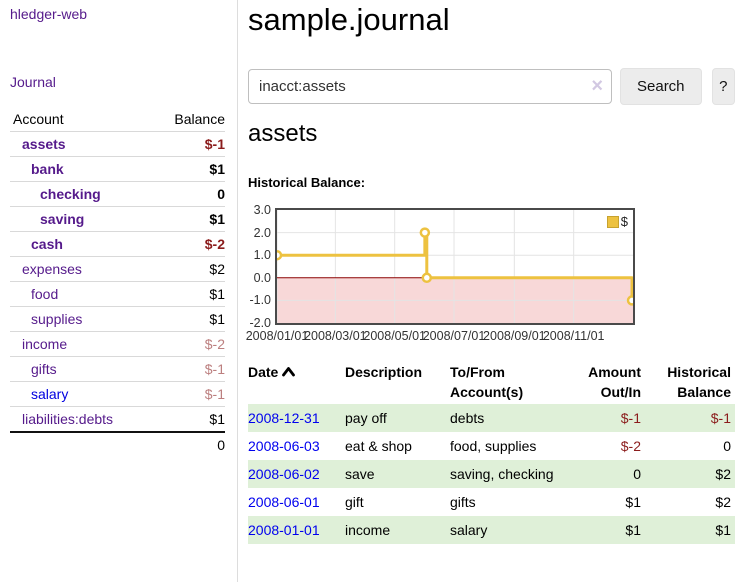 This screenshot has width=742, height=582. What do you see at coordinates (117, 218) in the screenshot?
I see `account-row: saving $1` at bounding box center [117, 218].